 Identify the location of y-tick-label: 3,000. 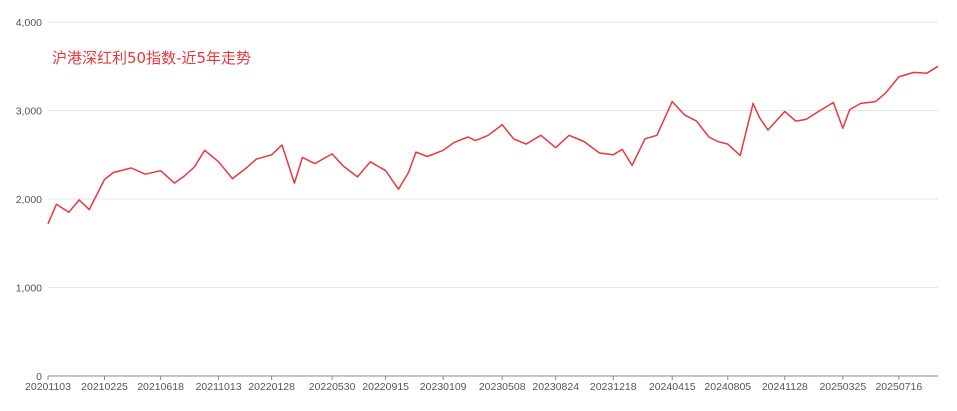
(29, 112).